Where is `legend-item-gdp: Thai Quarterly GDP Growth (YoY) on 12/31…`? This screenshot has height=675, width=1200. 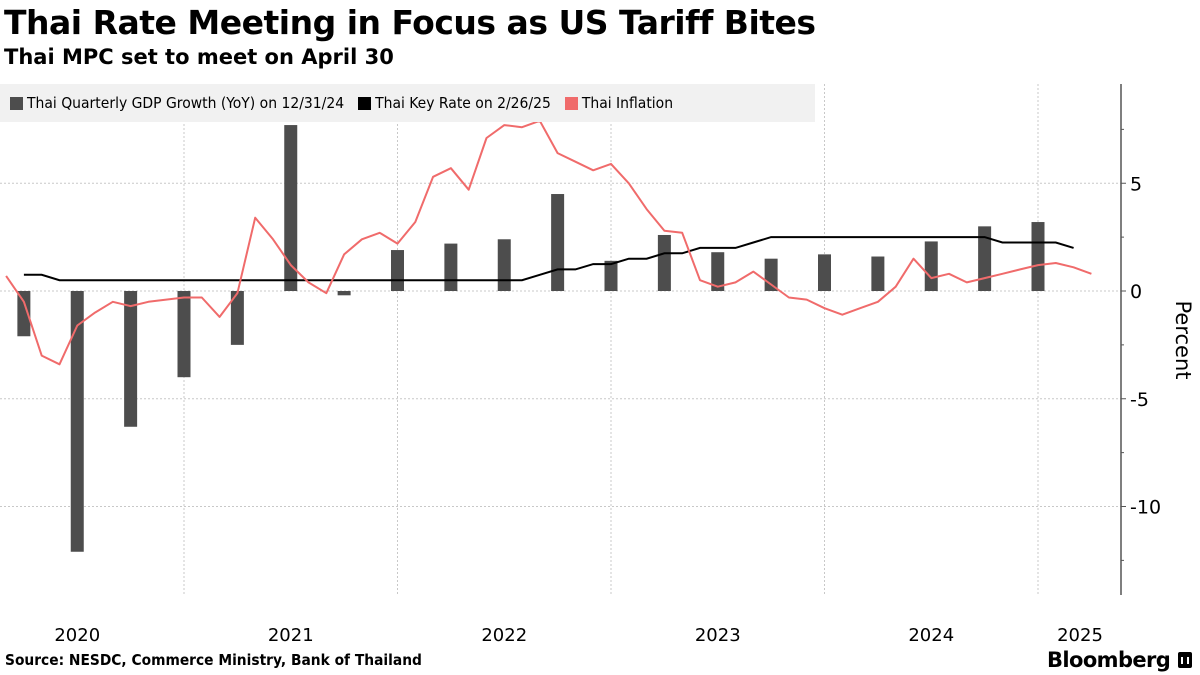
legend-item-gdp: Thai Quarterly GDP Growth (YoY) on 12/31… is located at coordinates (177, 103).